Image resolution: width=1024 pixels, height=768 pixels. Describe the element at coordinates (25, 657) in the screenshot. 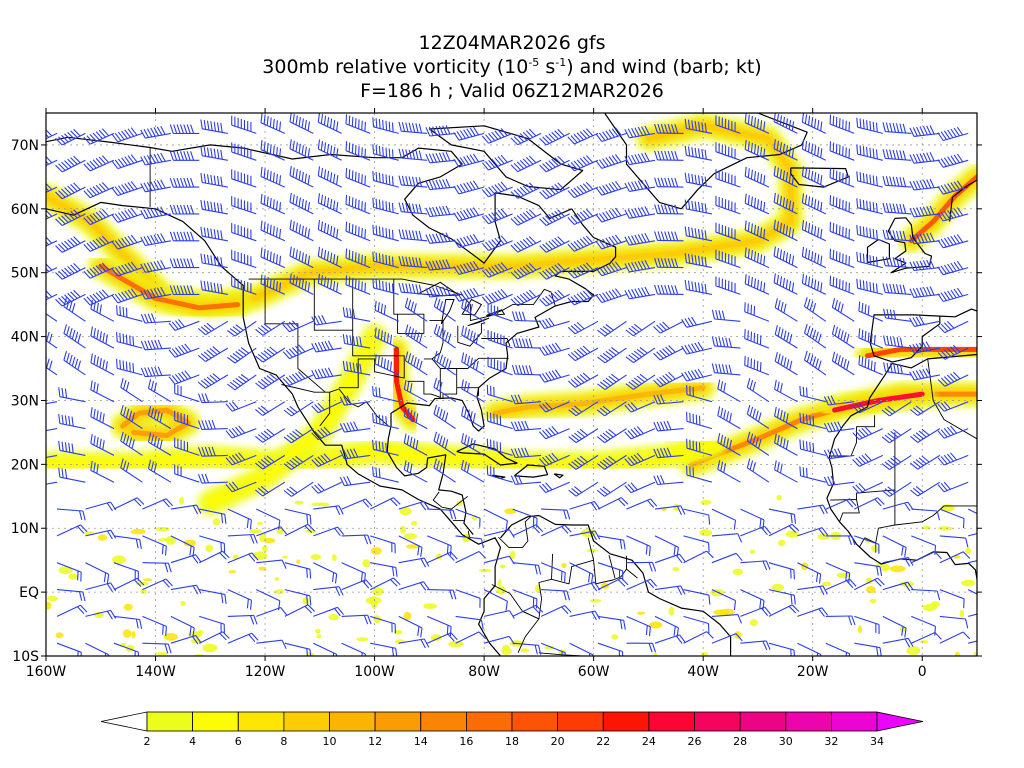

I see `lat-tick-label: 10S` at that location.